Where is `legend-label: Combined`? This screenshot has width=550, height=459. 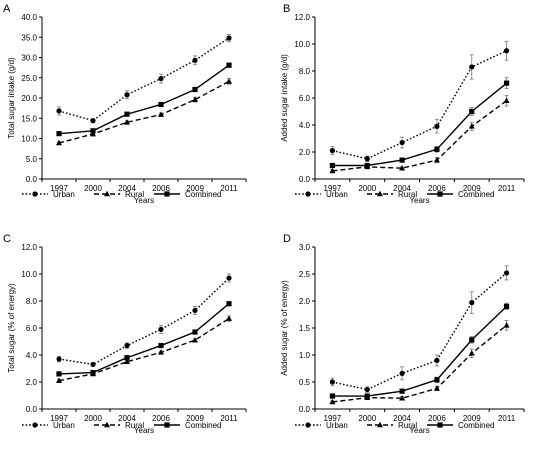 legend-label: Combined is located at coordinates (203, 425).